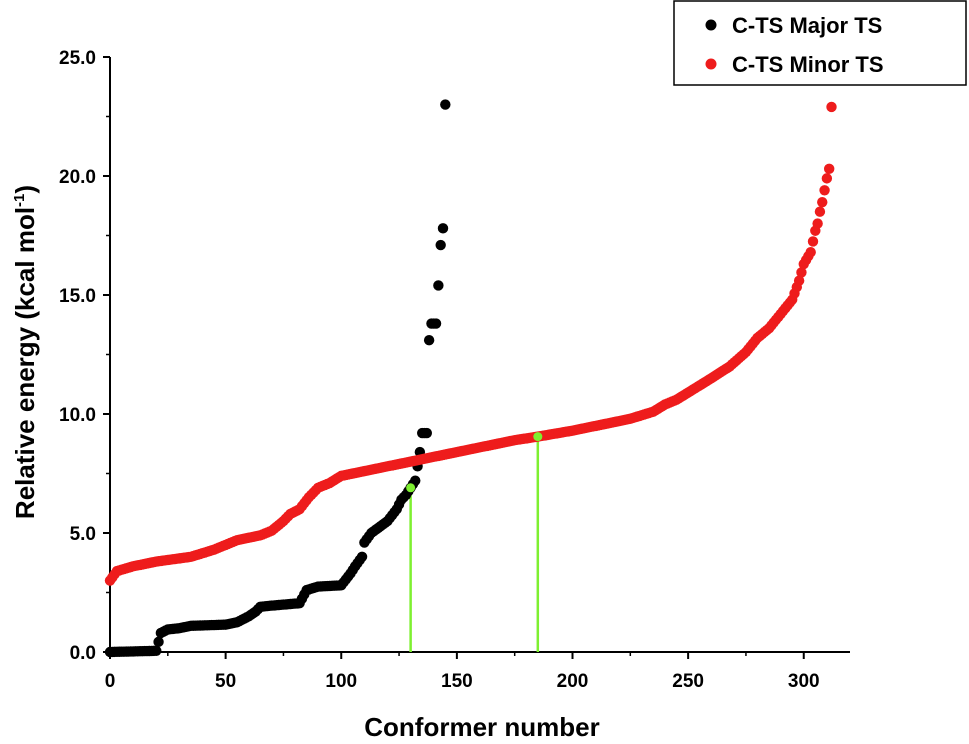  What do you see at coordinates (688, 681) in the screenshot?
I see `x-tick-label: 250` at bounding box center [688, 681].